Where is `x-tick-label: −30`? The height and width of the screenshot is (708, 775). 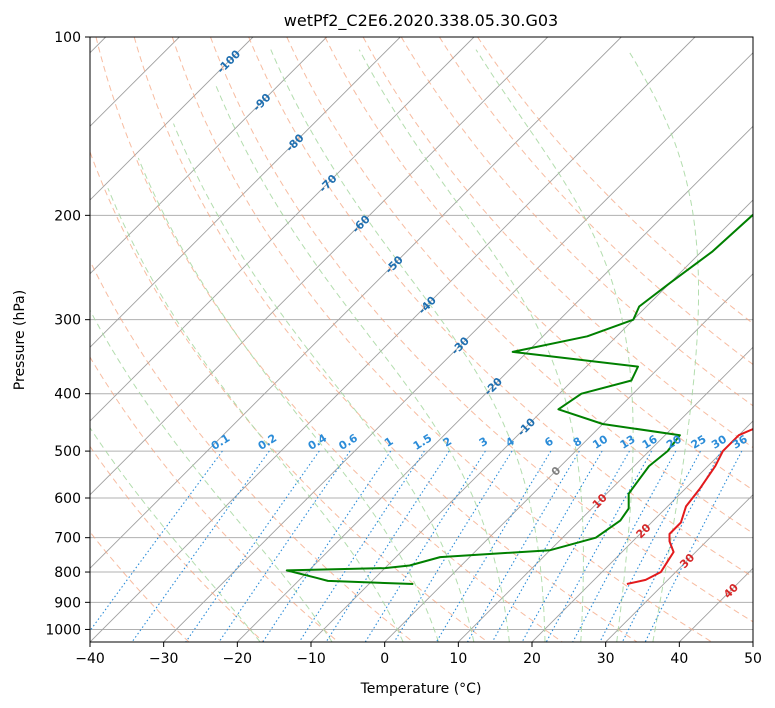 x-tick-label: −30 is located at coordinates (164, 659).